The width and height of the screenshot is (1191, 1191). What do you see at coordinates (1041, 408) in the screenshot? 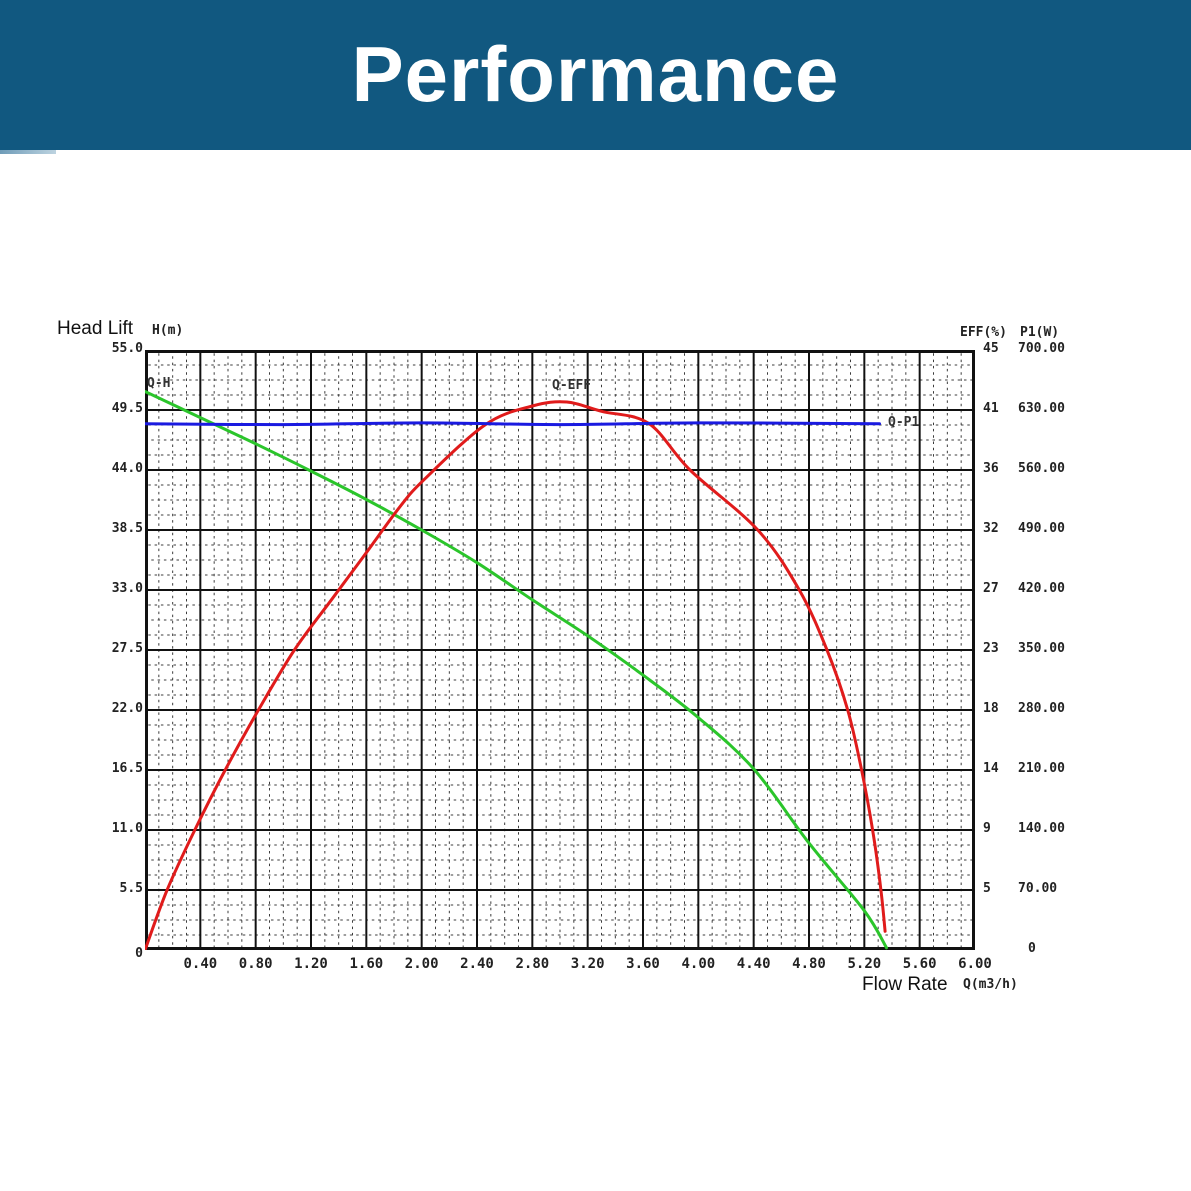
I see `p1-tick-label: 630.00` at bounding box center [1041, 408].